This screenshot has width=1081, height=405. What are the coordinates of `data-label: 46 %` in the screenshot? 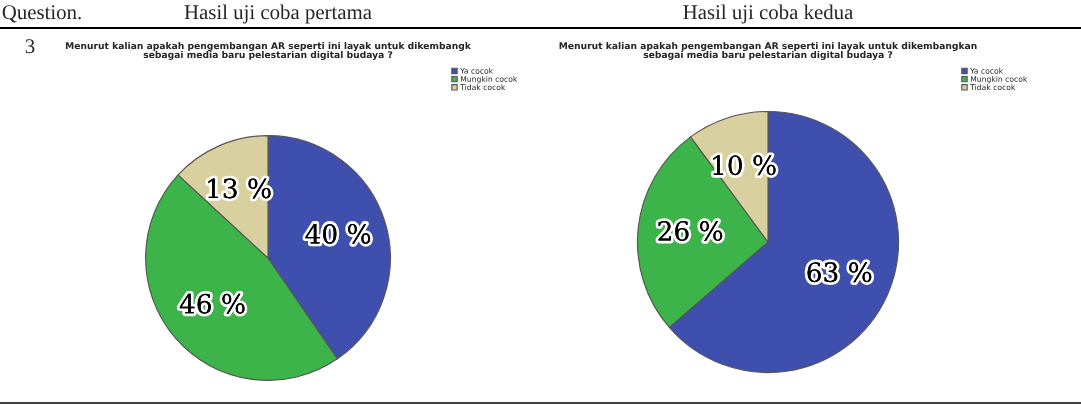 It's located at (212, 303).